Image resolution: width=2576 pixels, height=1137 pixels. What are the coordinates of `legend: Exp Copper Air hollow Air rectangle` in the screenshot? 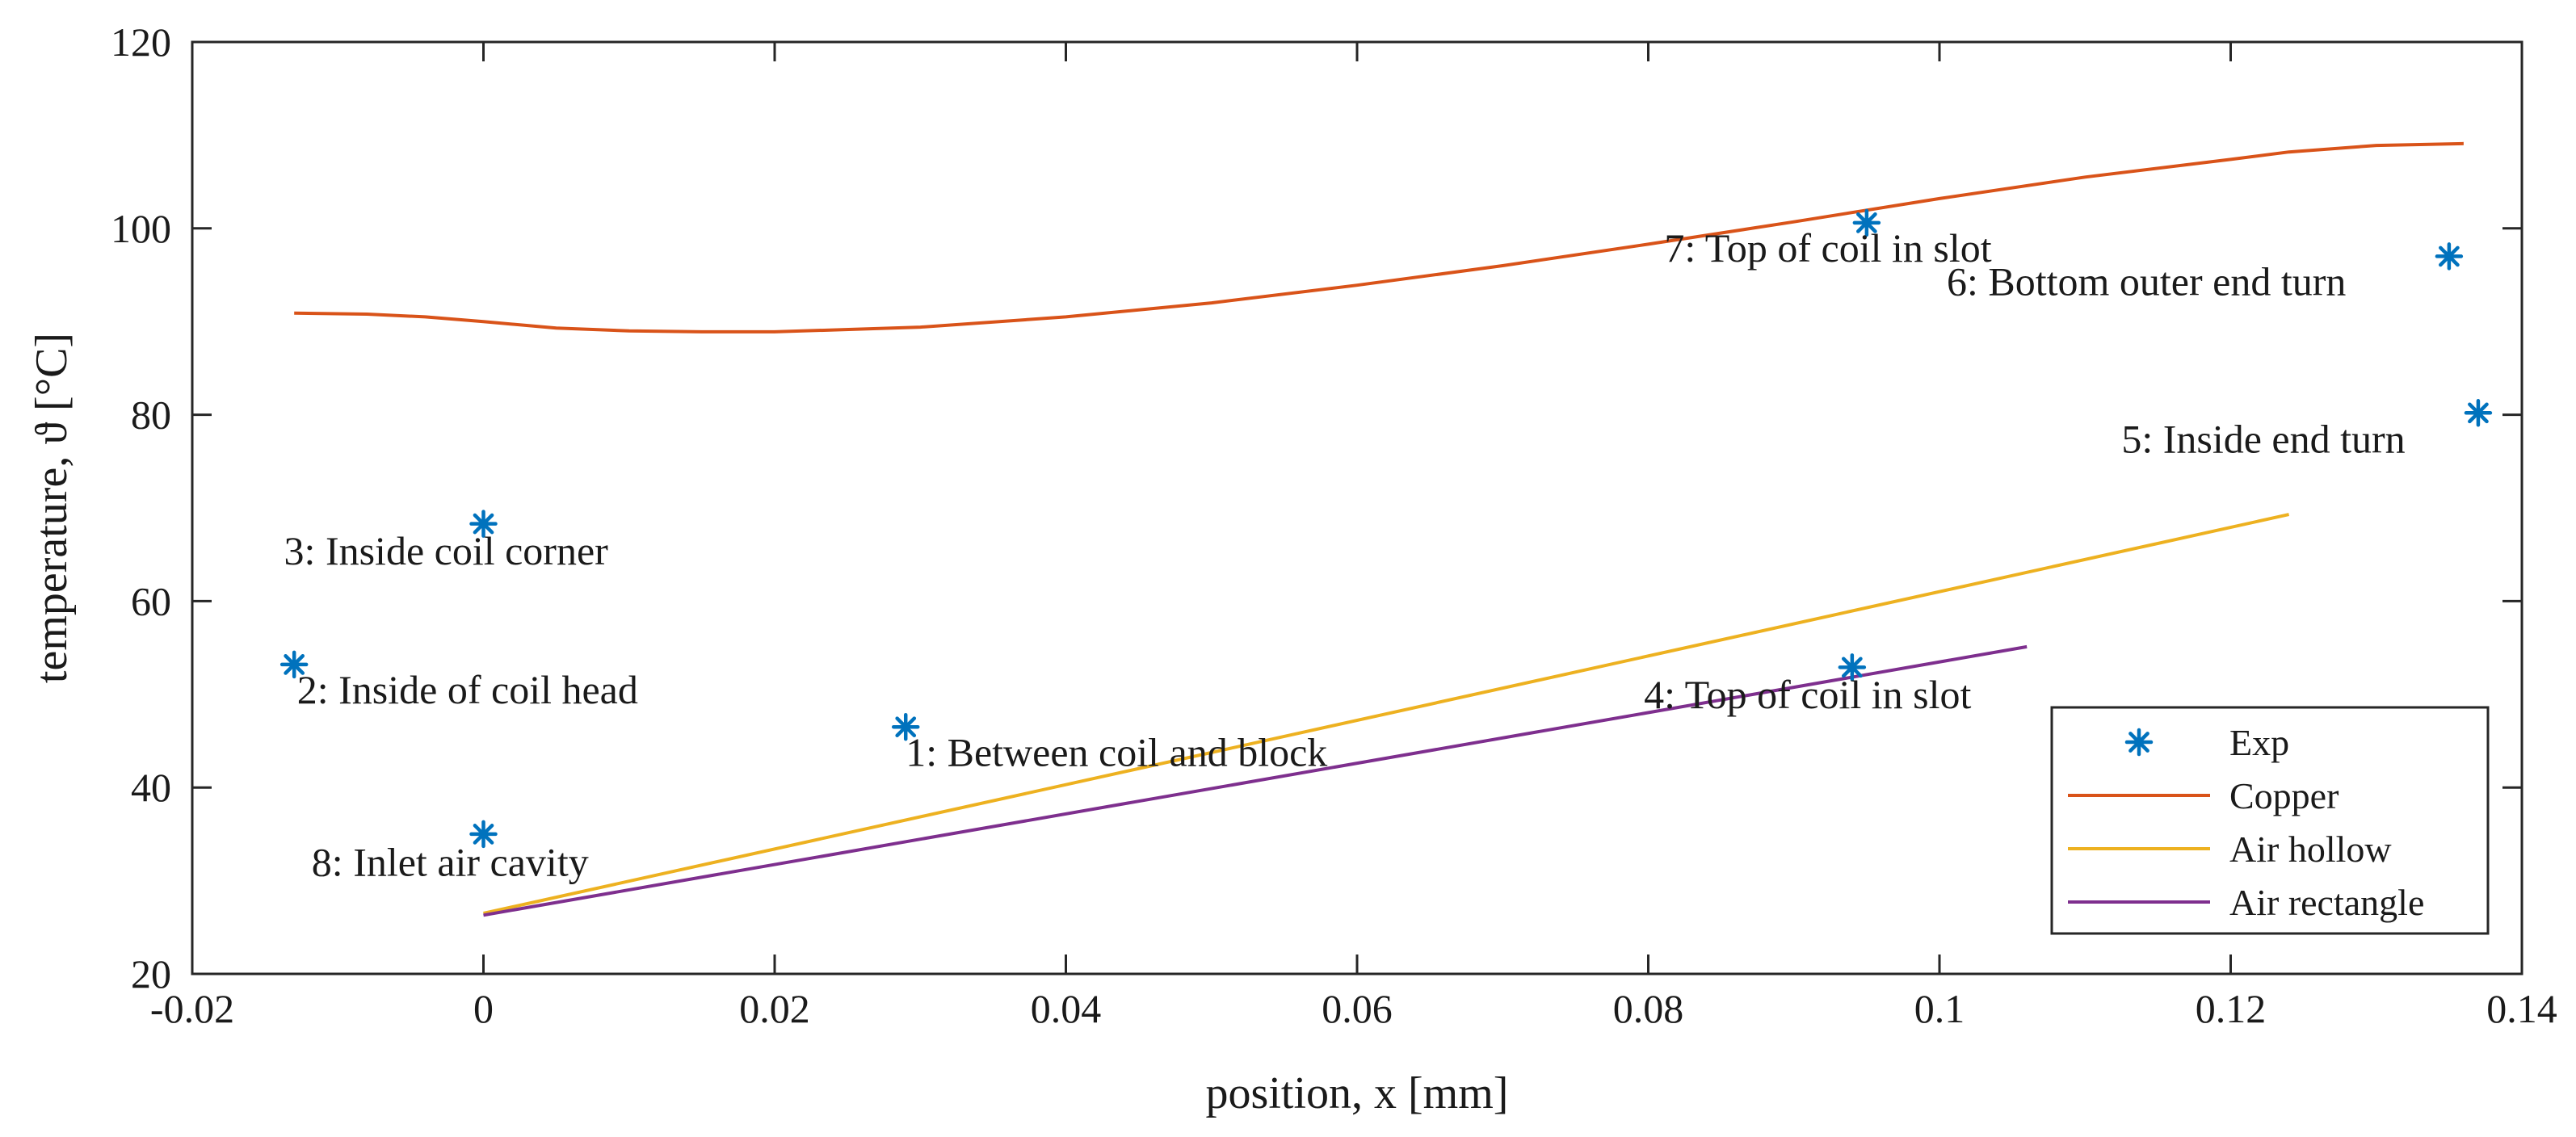 It's located at (2270, 820).